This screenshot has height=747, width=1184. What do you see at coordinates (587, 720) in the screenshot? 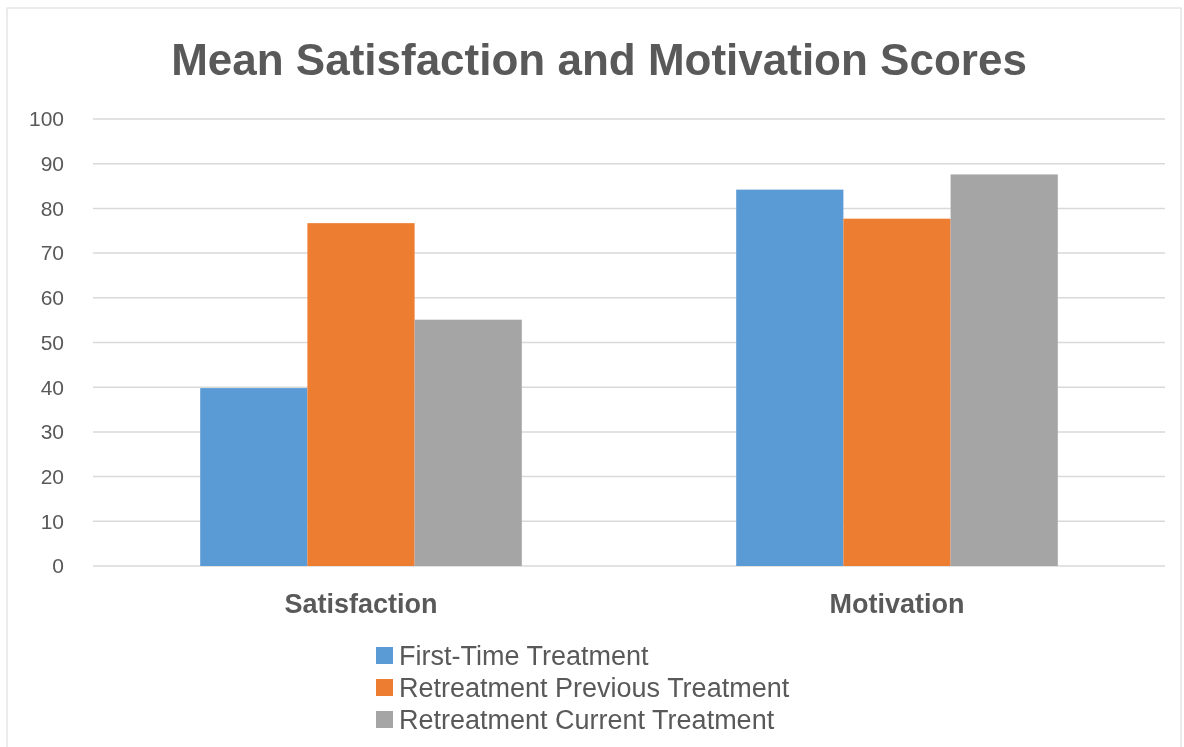
I see `legend-label: Retreatment Current Treatment` at bounding box center [587, 720].